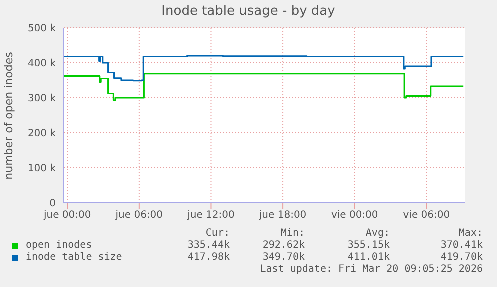  I want to click on text: Cur:, so click(218, 233).